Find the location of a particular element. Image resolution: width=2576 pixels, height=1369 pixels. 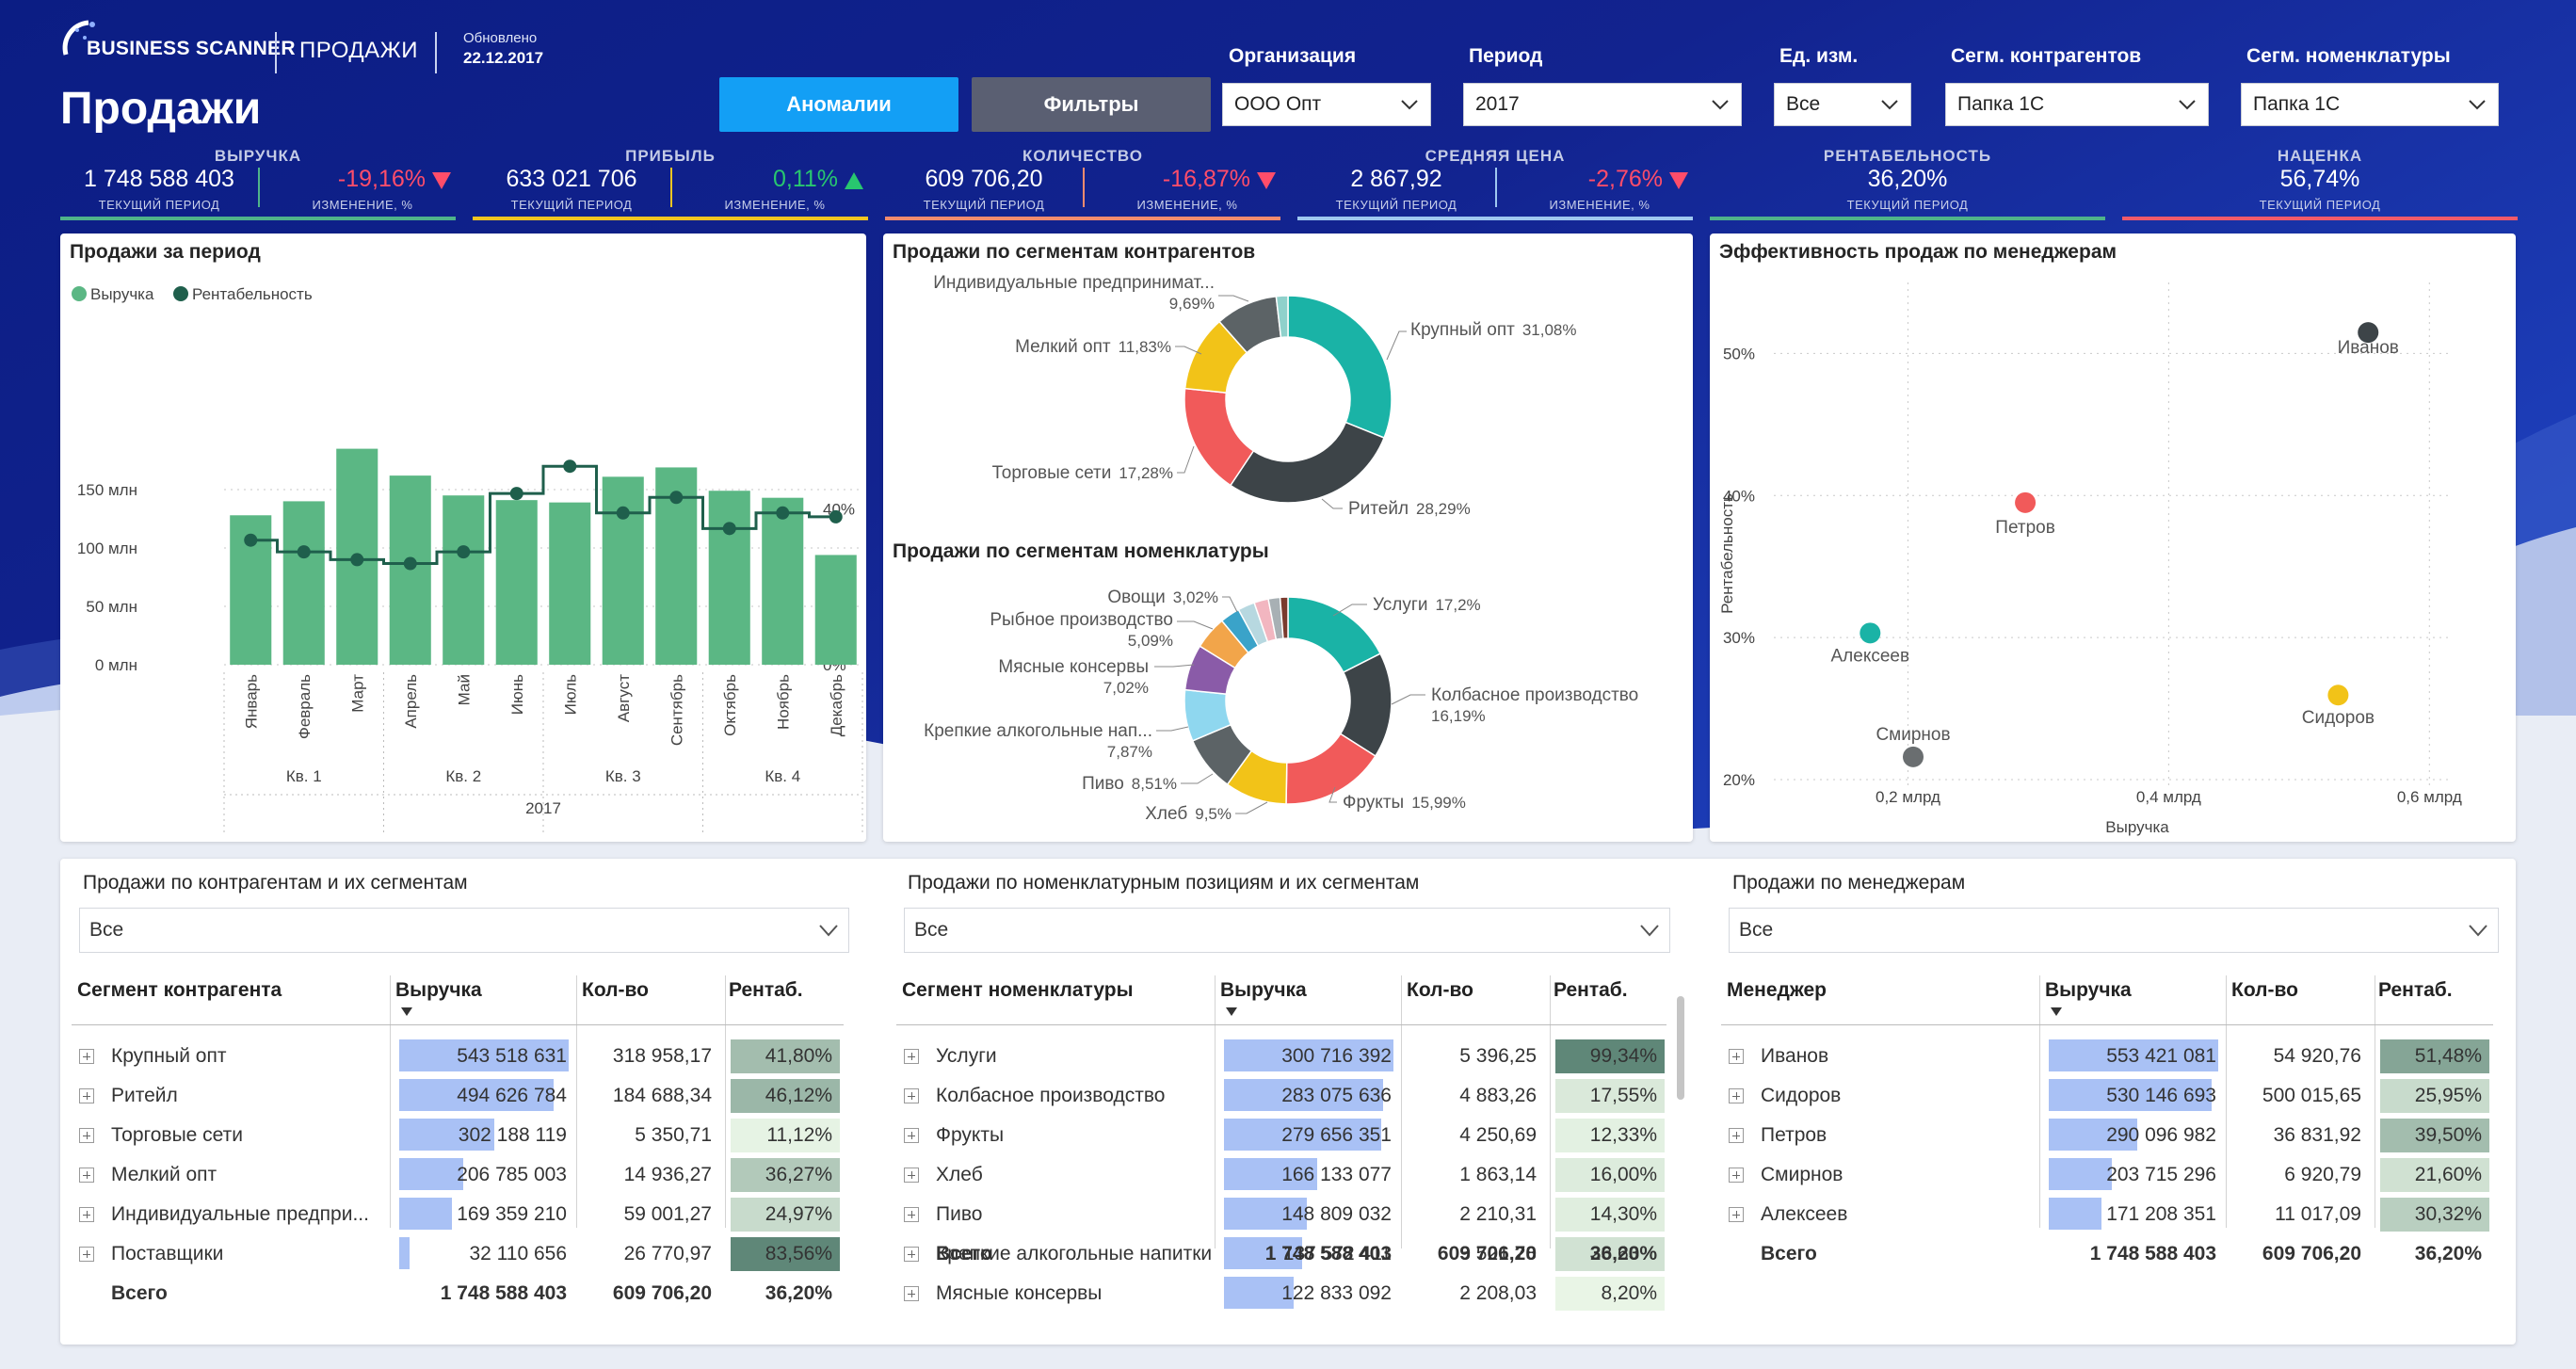

kpi-change: -16,87% is located at coordinates (1206, 179).